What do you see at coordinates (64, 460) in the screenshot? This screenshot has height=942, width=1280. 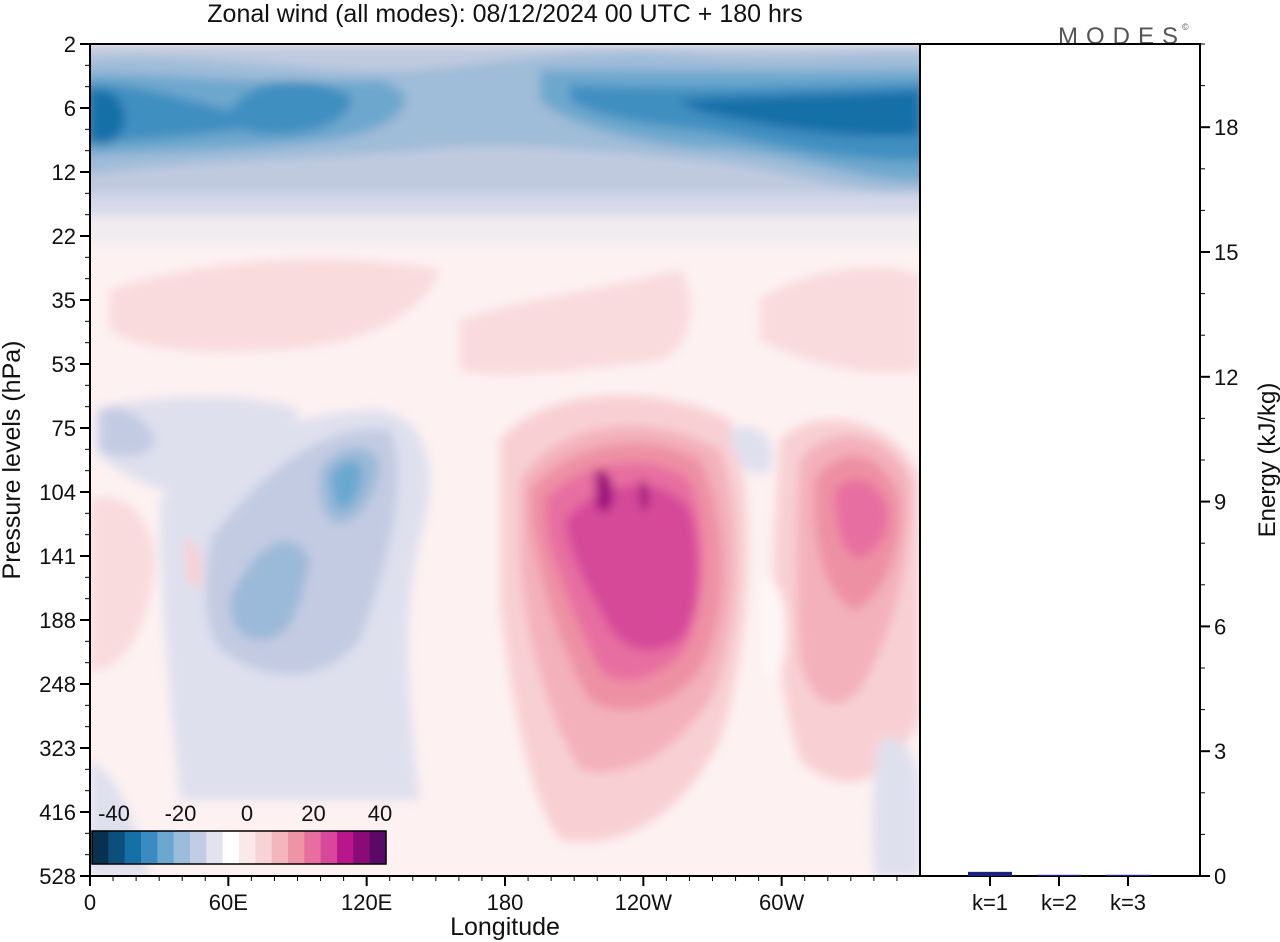 I see `pressure-axis: 2 6 12 22 35 53 75 104 141 188 248 323 416 528` at bounding box center [64, 460].